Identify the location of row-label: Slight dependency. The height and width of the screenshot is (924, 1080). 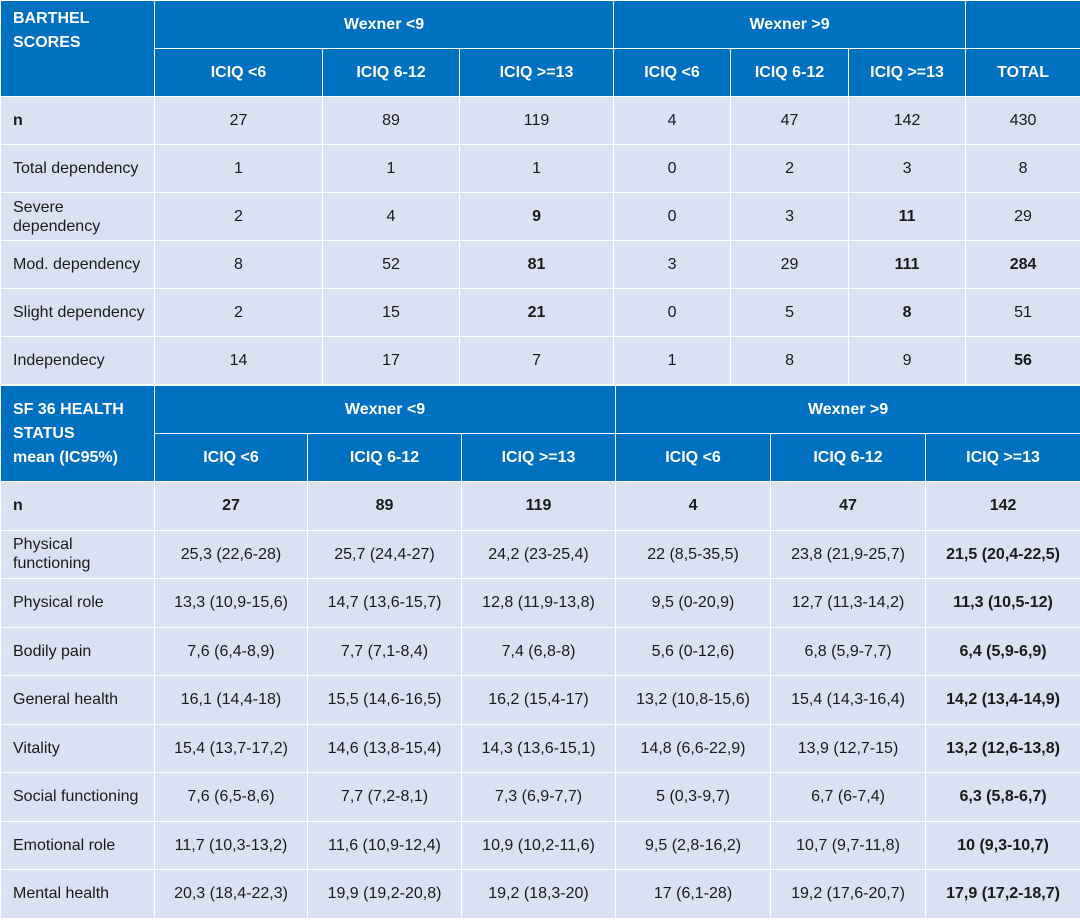
(77, 312).